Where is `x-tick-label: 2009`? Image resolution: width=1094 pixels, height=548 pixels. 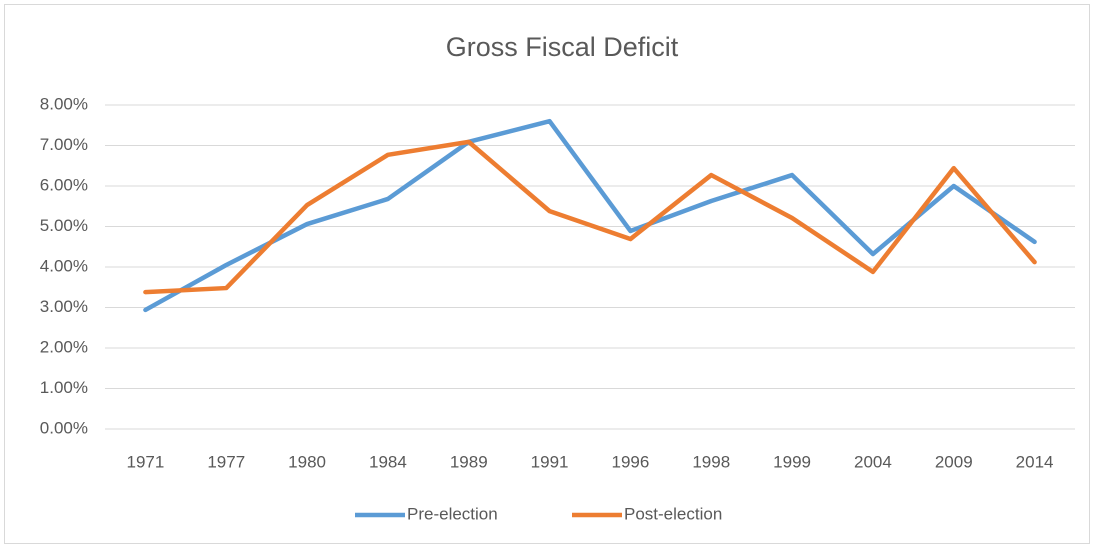 x-tick-label: 2009 is located at coordinates (954, 461).